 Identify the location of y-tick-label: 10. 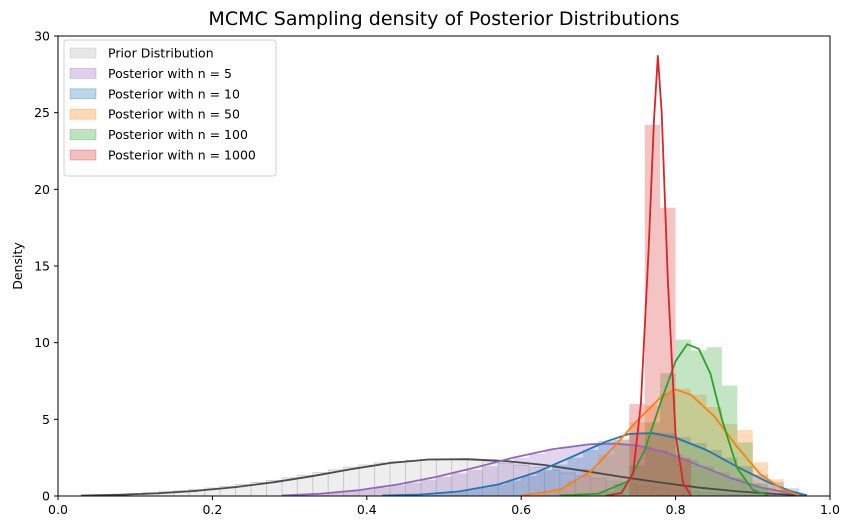
(42, 342).